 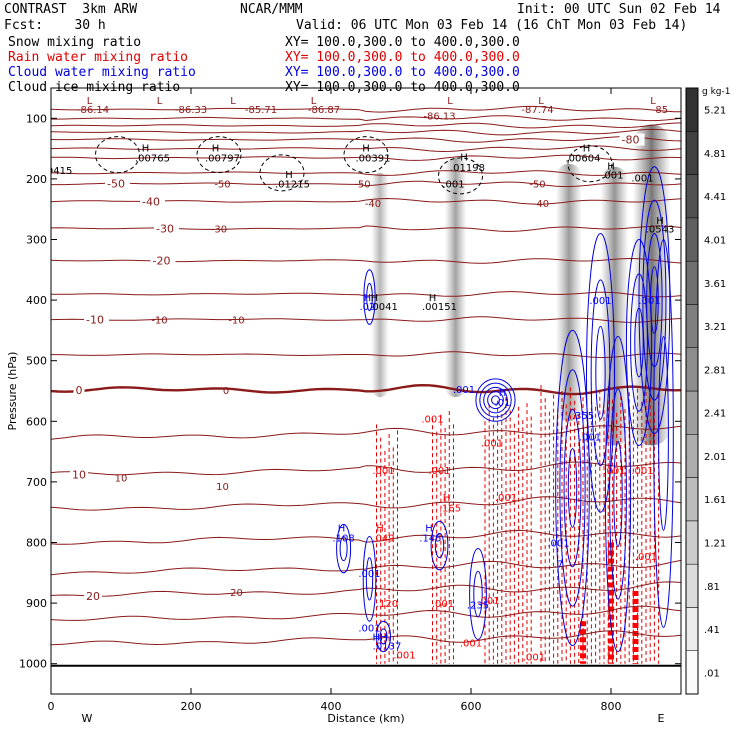 I want to click on field-cloudwater-xy: XY= 100.0,300.0 to 400.0,300.0, so click(x=402, y=72).